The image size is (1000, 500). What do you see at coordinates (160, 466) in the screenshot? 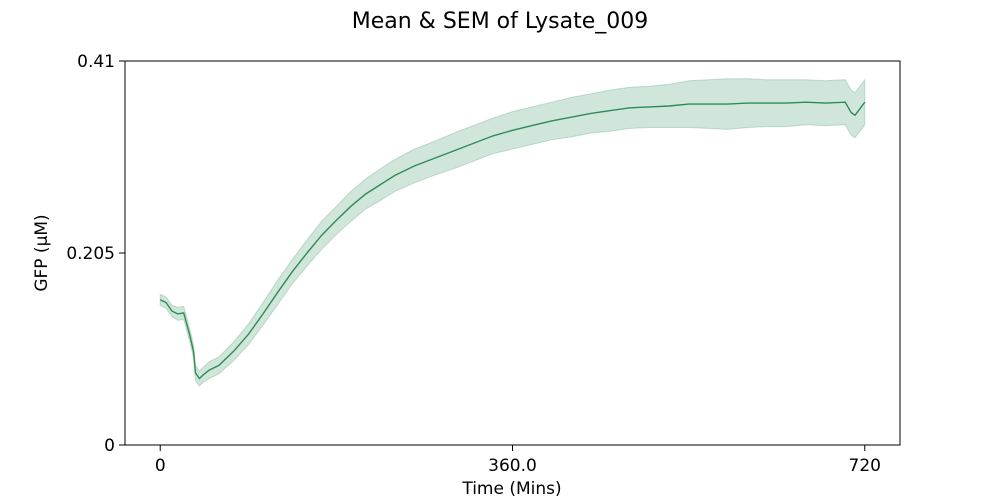
I see `x-tick-label: 0` at bounding box center [160, 466].